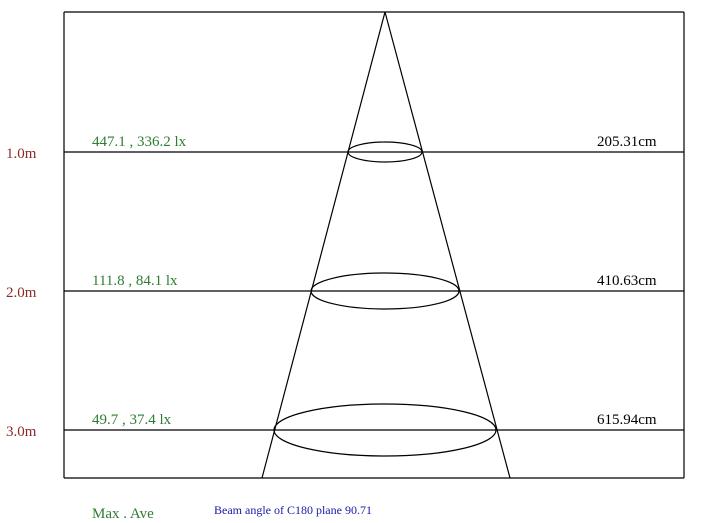 This screenshot has width=704, height=523. Describe the element at coordinates (293, 510) in the screenshot. I see `beam-angle-caption: Beam angle of C180 plane 90.71` at that location.